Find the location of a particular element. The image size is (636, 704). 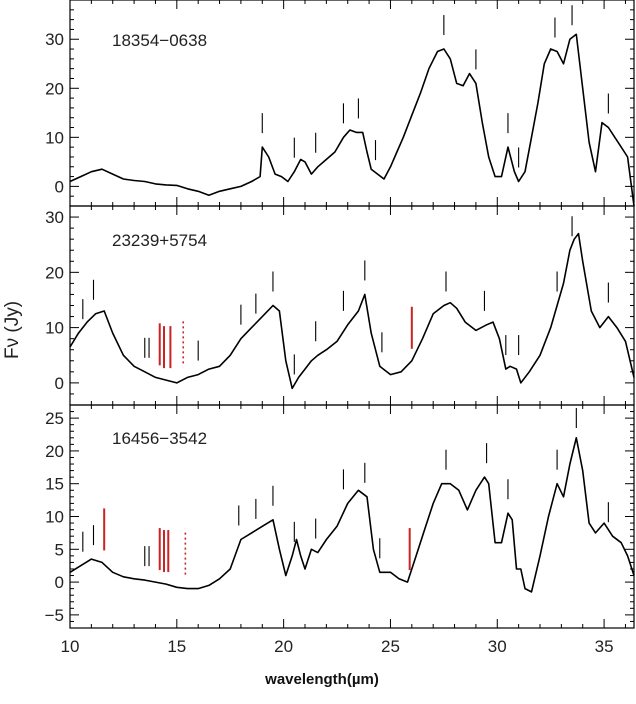

x-tick-label: 10 is located at coordinates (70, 646).